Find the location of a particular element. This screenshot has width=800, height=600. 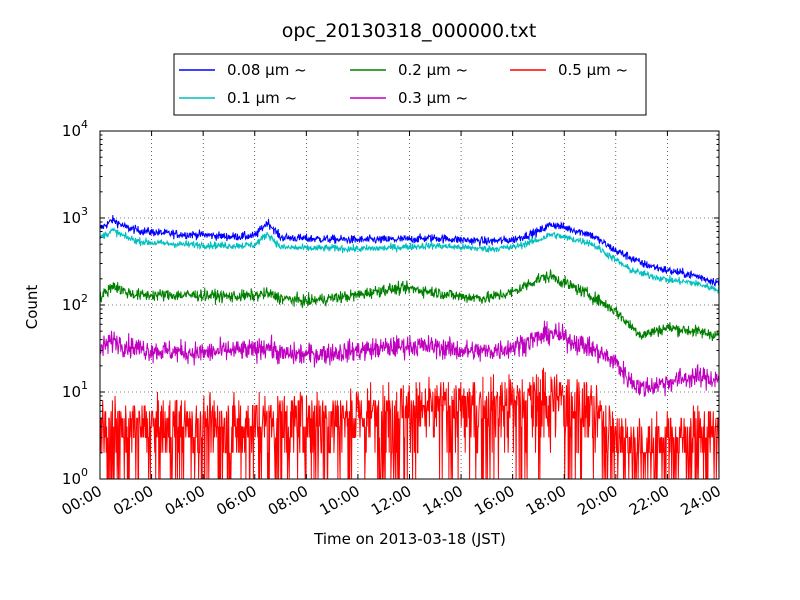

legend-label: 0.08 μm ~ is located at coordinates (267, 70).